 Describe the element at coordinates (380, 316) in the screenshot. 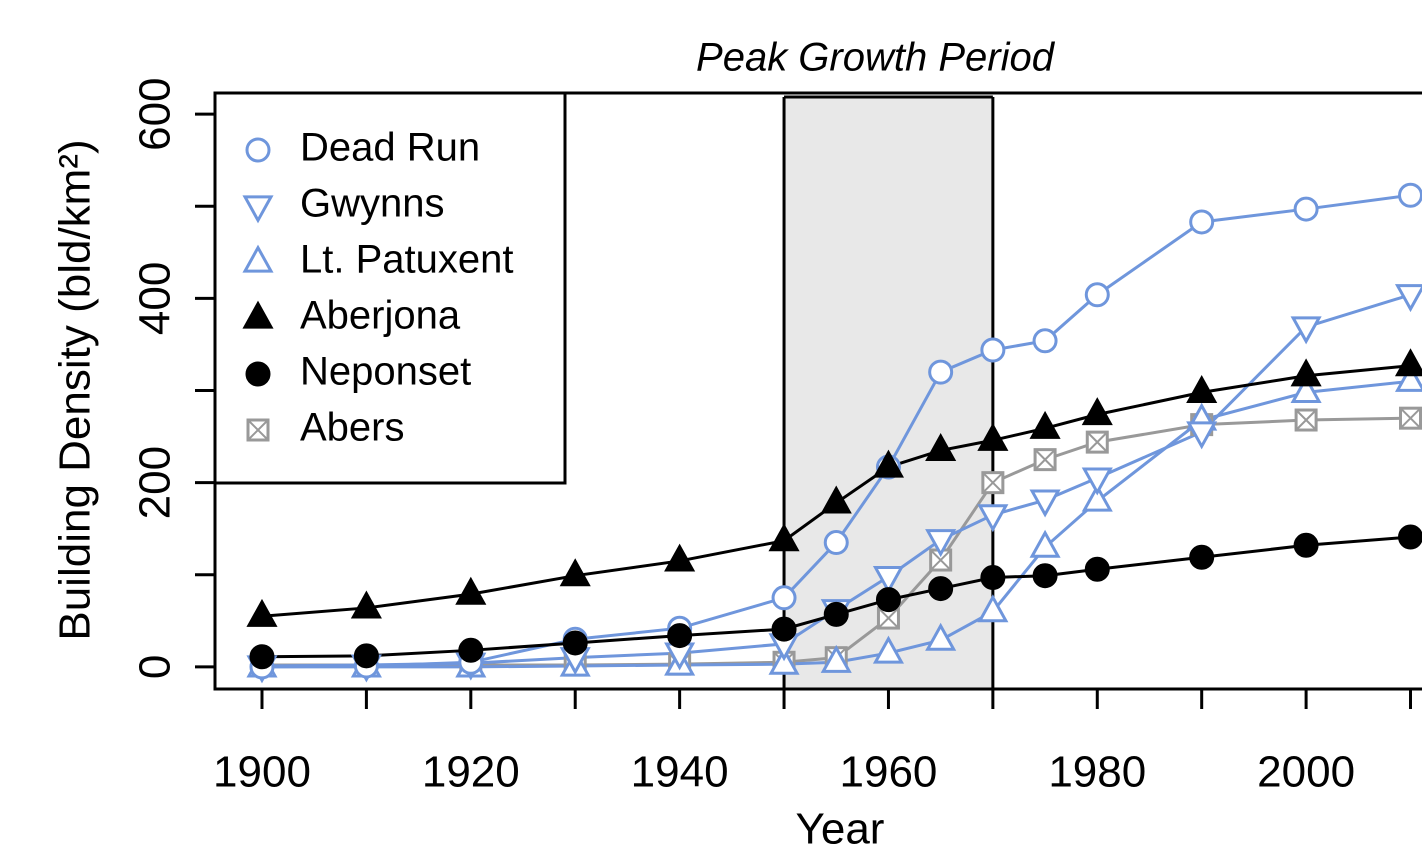

I see `legend-label: Aberjona` at that location.